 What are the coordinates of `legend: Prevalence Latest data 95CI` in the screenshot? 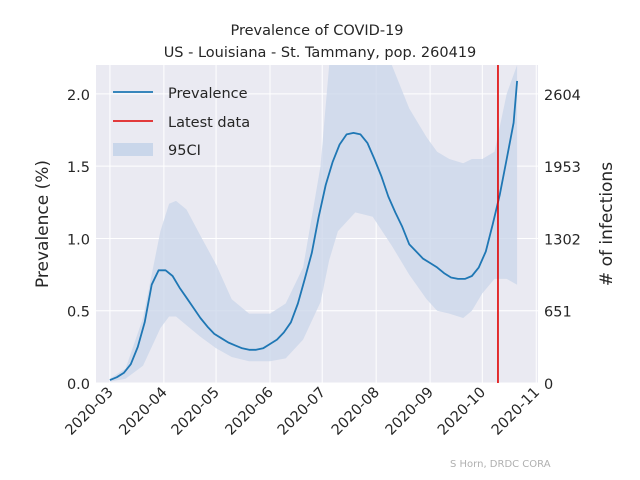 It's located at (181, 122).